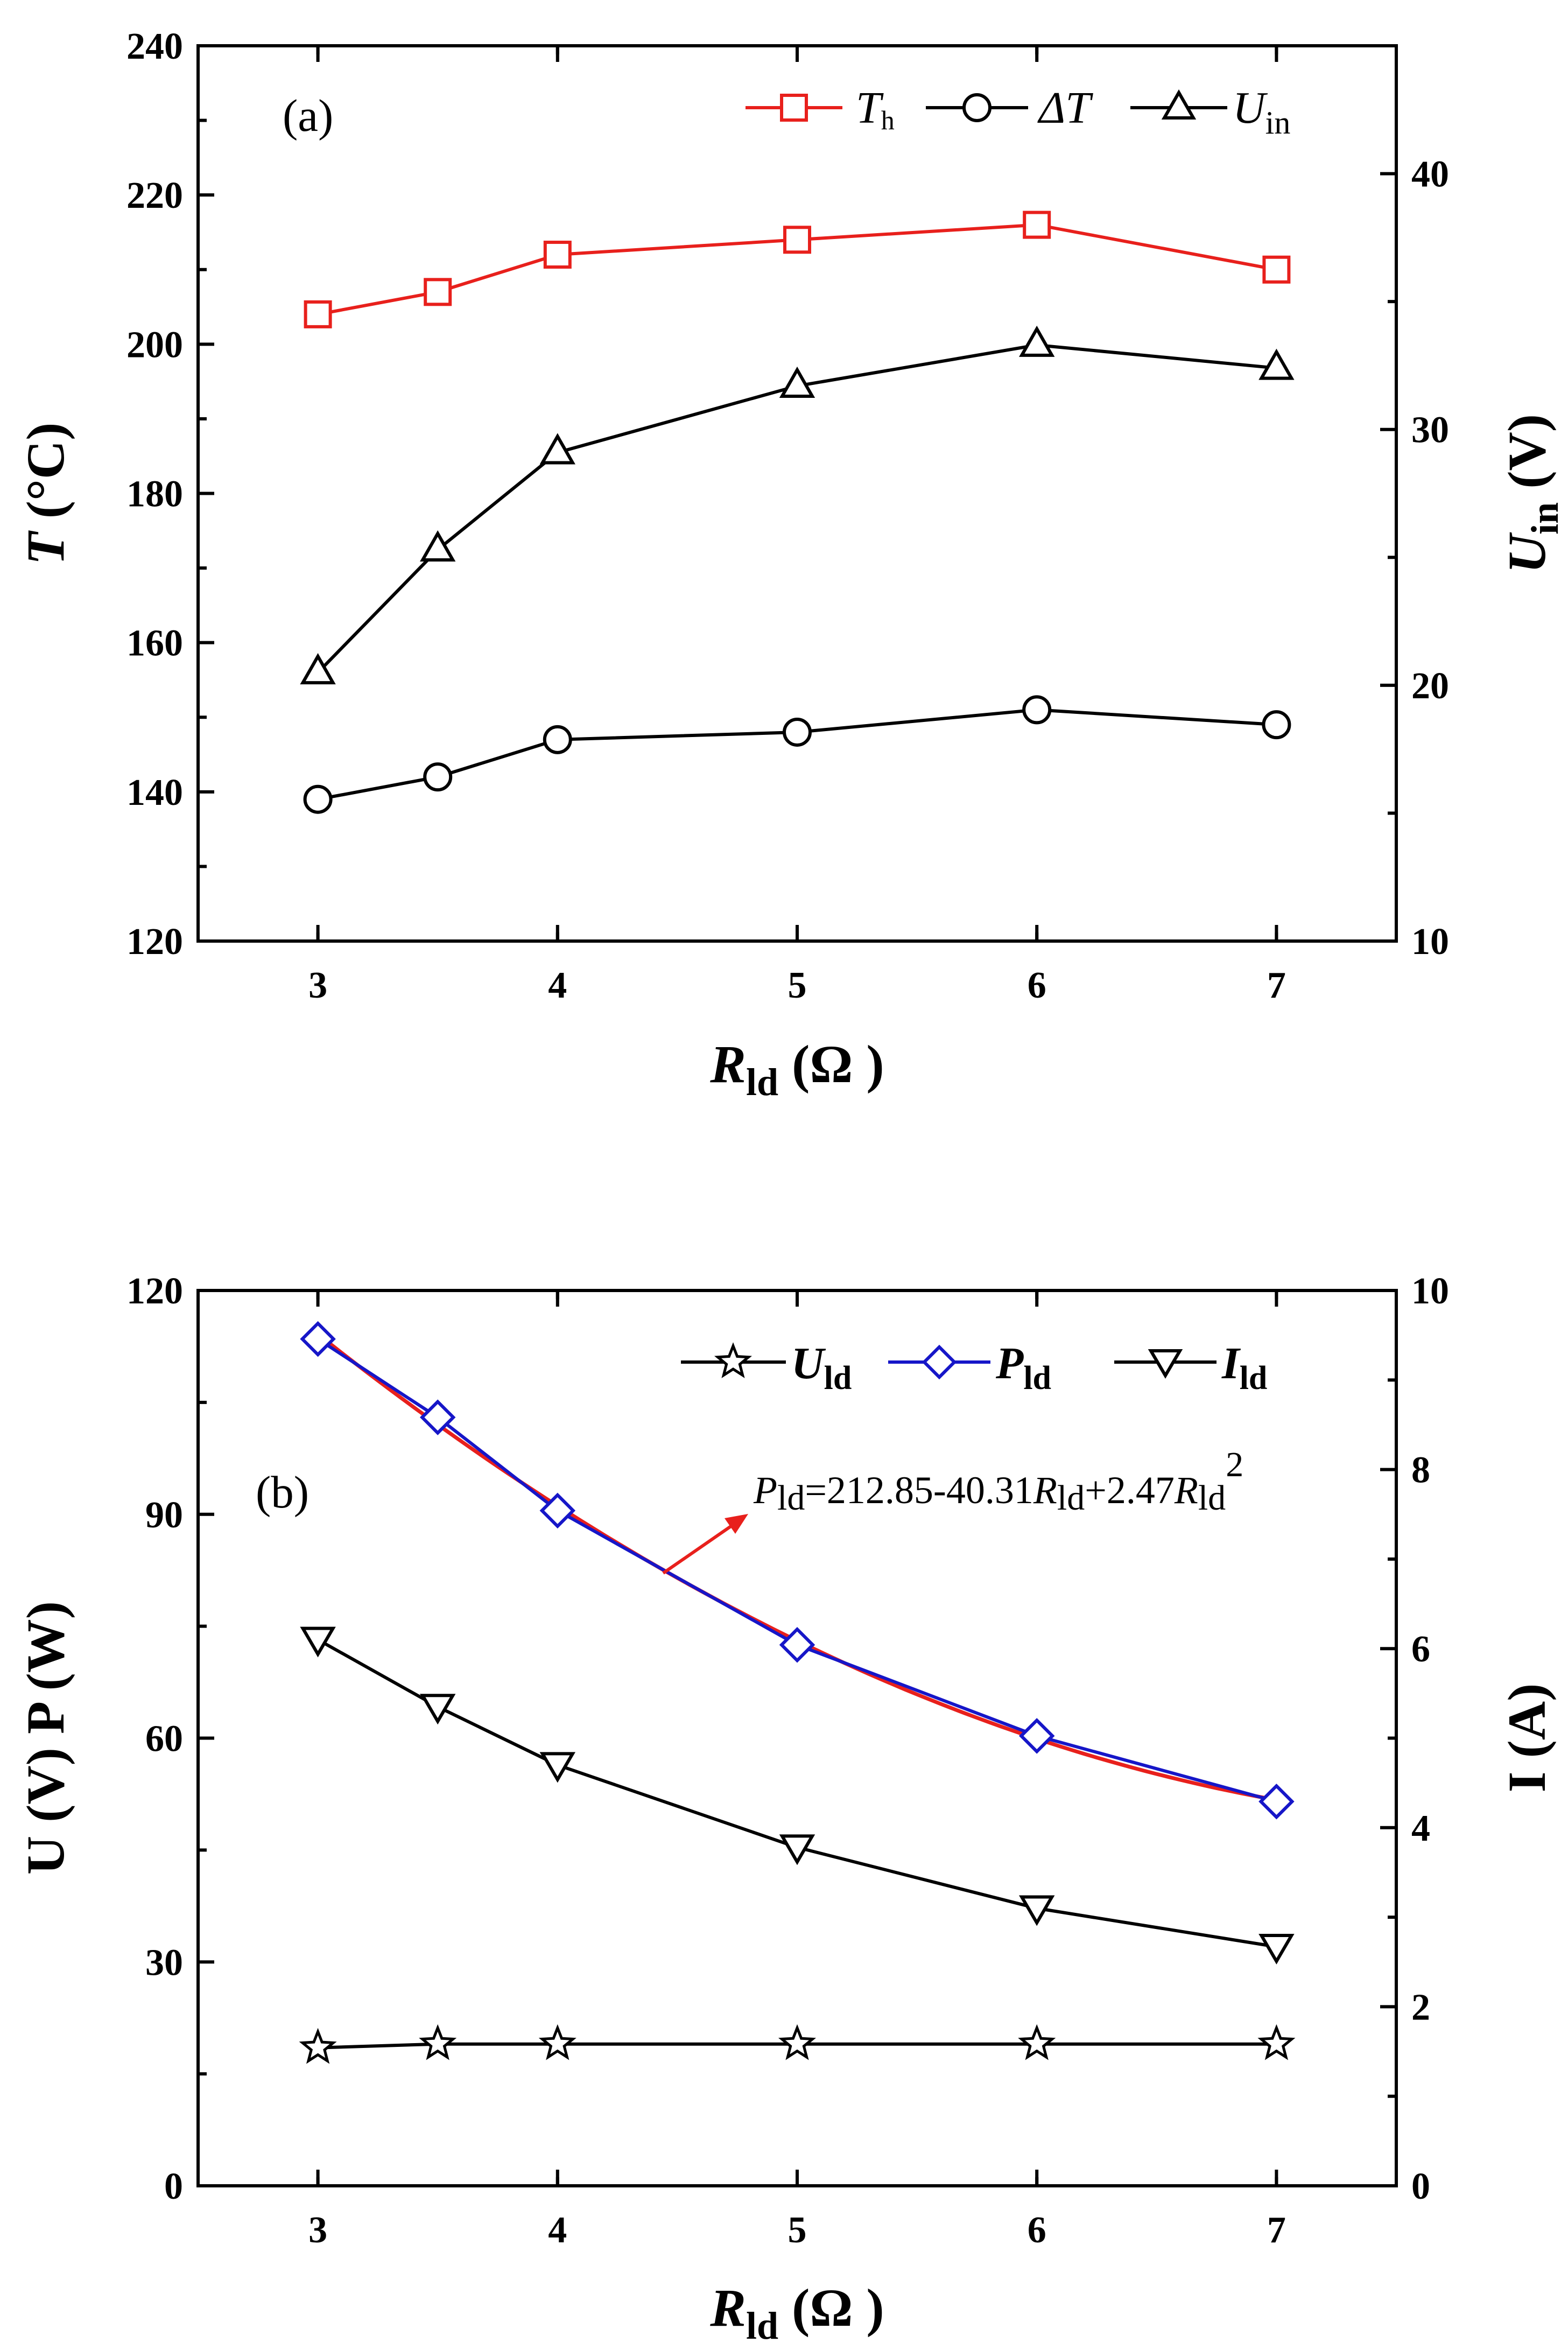  I want to click on fit-annotation: Pld=212.85-40.31Rld+2.47Rld2, so click(953, 1510).